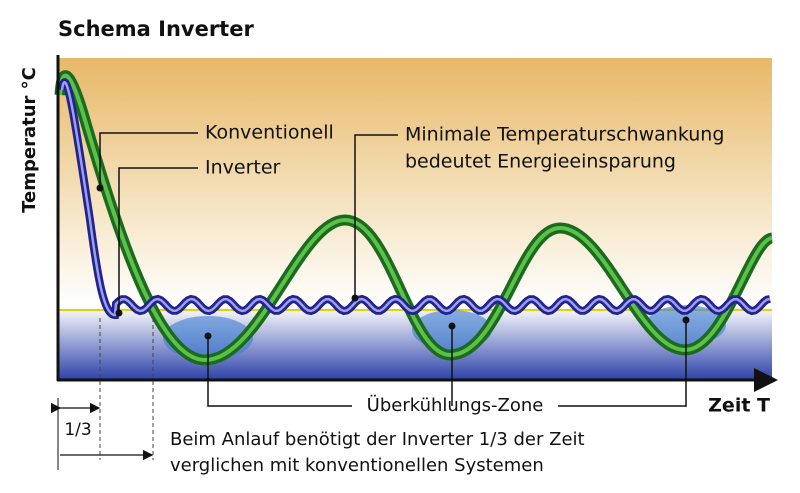 The height and width of the screenshot is (493, 800). Describe the element at coordinates (455, 405) in the screenshot. I see `label-overcooling: Überkühlungs-Zone` at that location.